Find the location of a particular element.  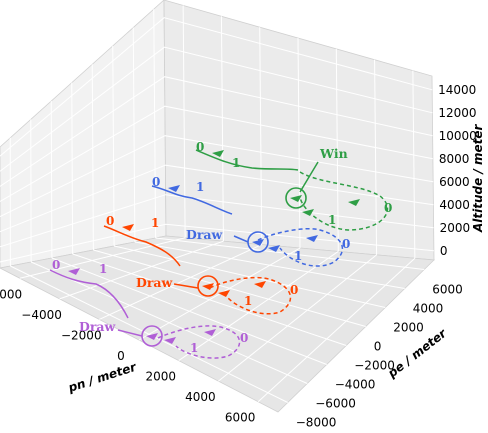

z-tick-label: 4000 is located at coordinates (454, 205).